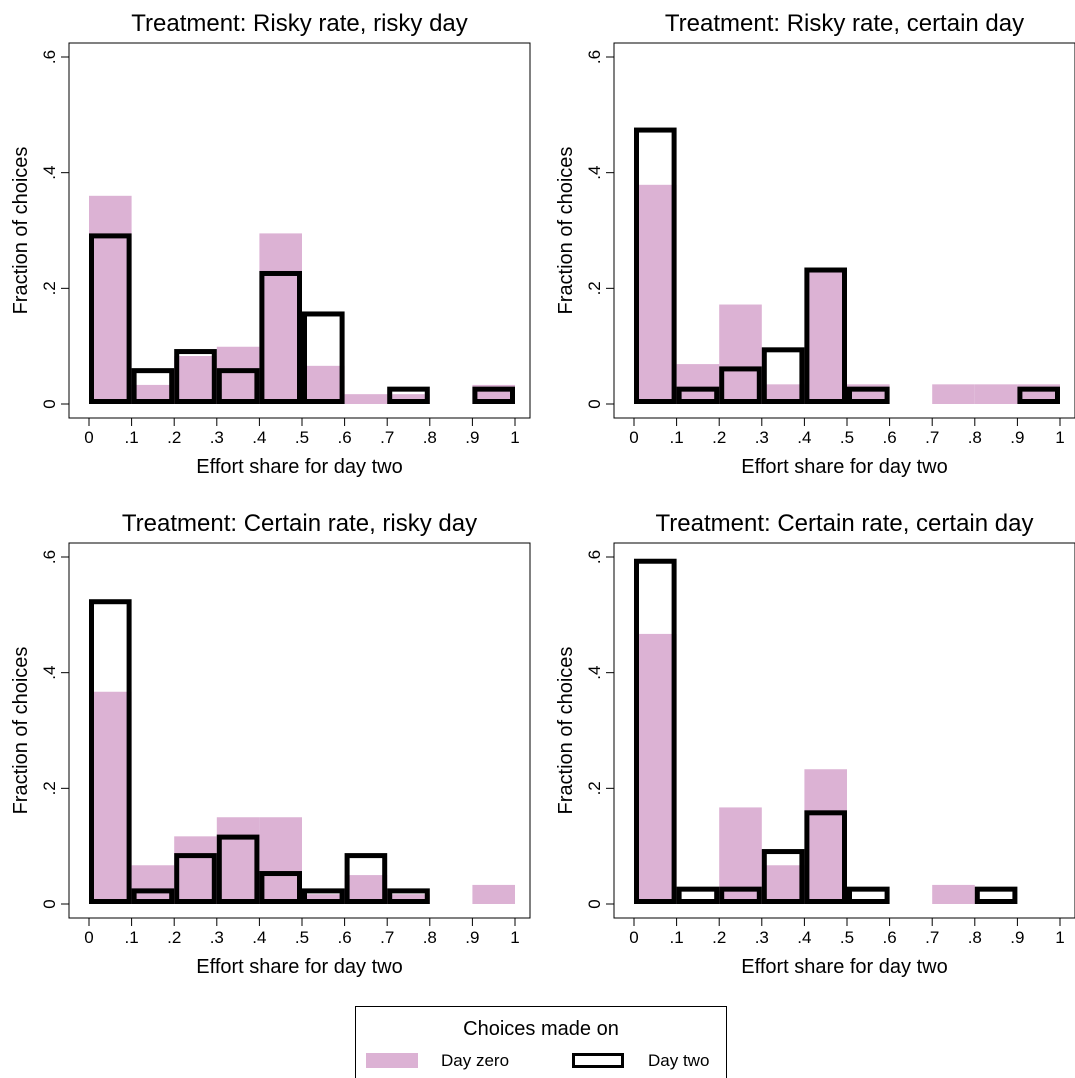  Describe the element at coordinates (299, 23) in the screenshot. I see `chart-title: Treatment: Risky rate, risky day` at that location.